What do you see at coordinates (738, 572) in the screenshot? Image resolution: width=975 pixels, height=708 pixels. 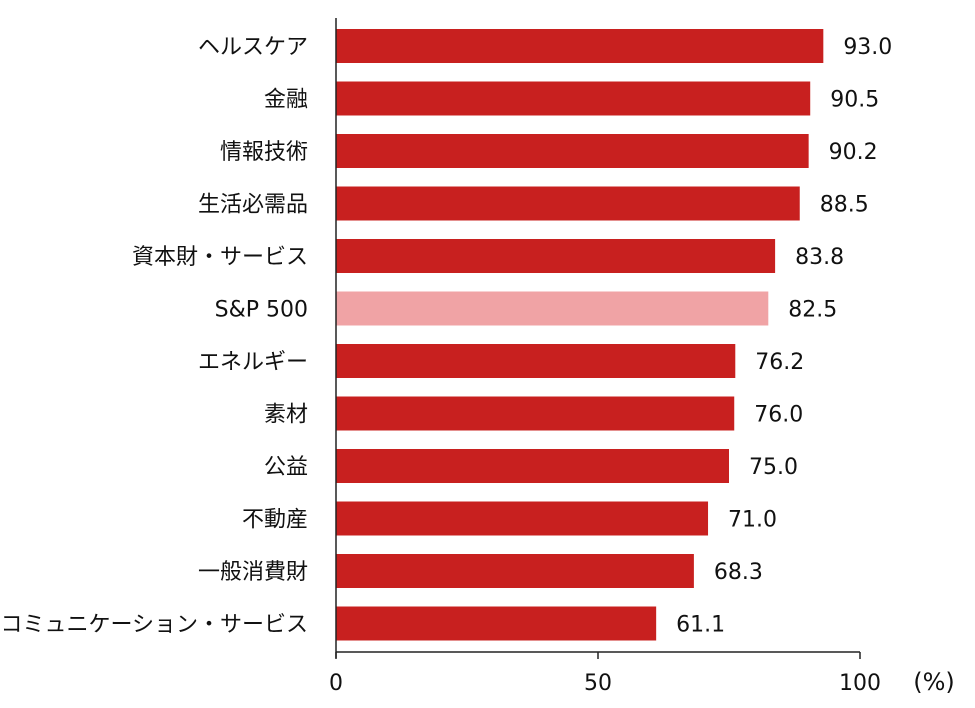 I see `value-label-10: 68.3` at bounding box center [738, 572].